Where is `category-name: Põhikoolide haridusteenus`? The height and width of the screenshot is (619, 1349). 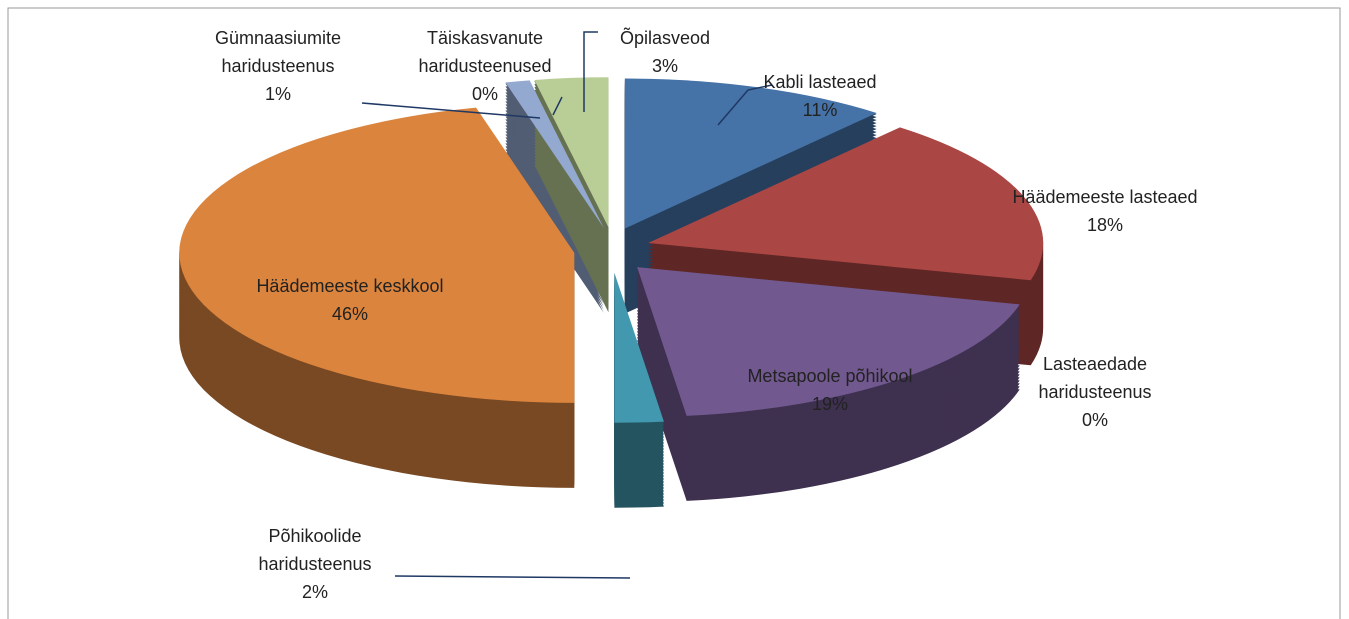 category-name: Põhikoolide haridusteenus is located at coordinates (315, 550).